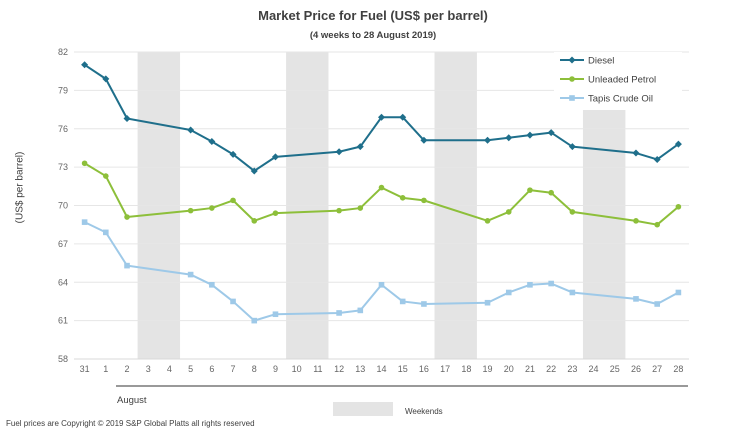 This screenshot has height=437, width=746. Describe the element at coordinates (105, 369) in the screenshot. I see `x-tick-label: 1` at that location.